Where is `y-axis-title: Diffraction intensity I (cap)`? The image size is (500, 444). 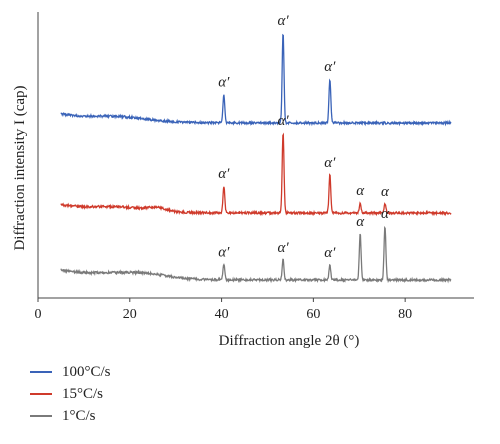
y-axis-title: Diffraction intensity I (cap) is located at coordinates (20, 167).